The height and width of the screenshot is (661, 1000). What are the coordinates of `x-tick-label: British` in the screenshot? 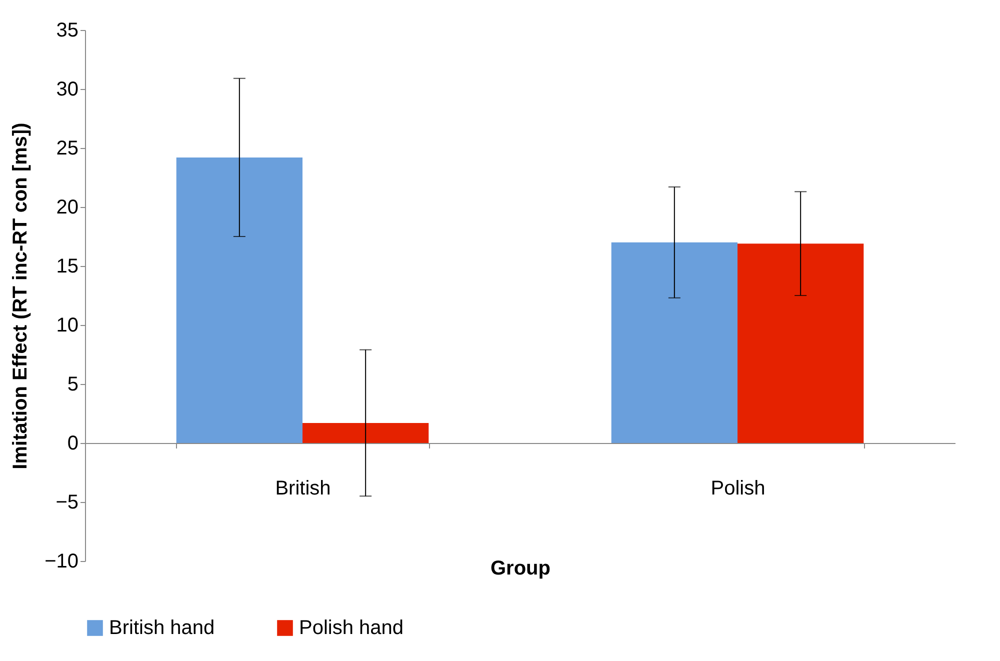 It's located at (303, 489).